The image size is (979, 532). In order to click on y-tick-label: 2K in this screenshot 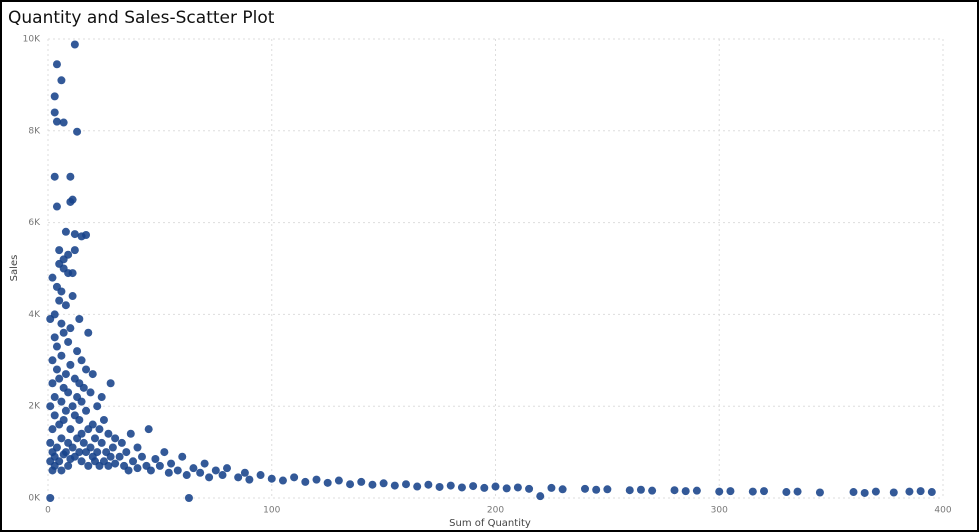, I will do `click(34, 407)`.